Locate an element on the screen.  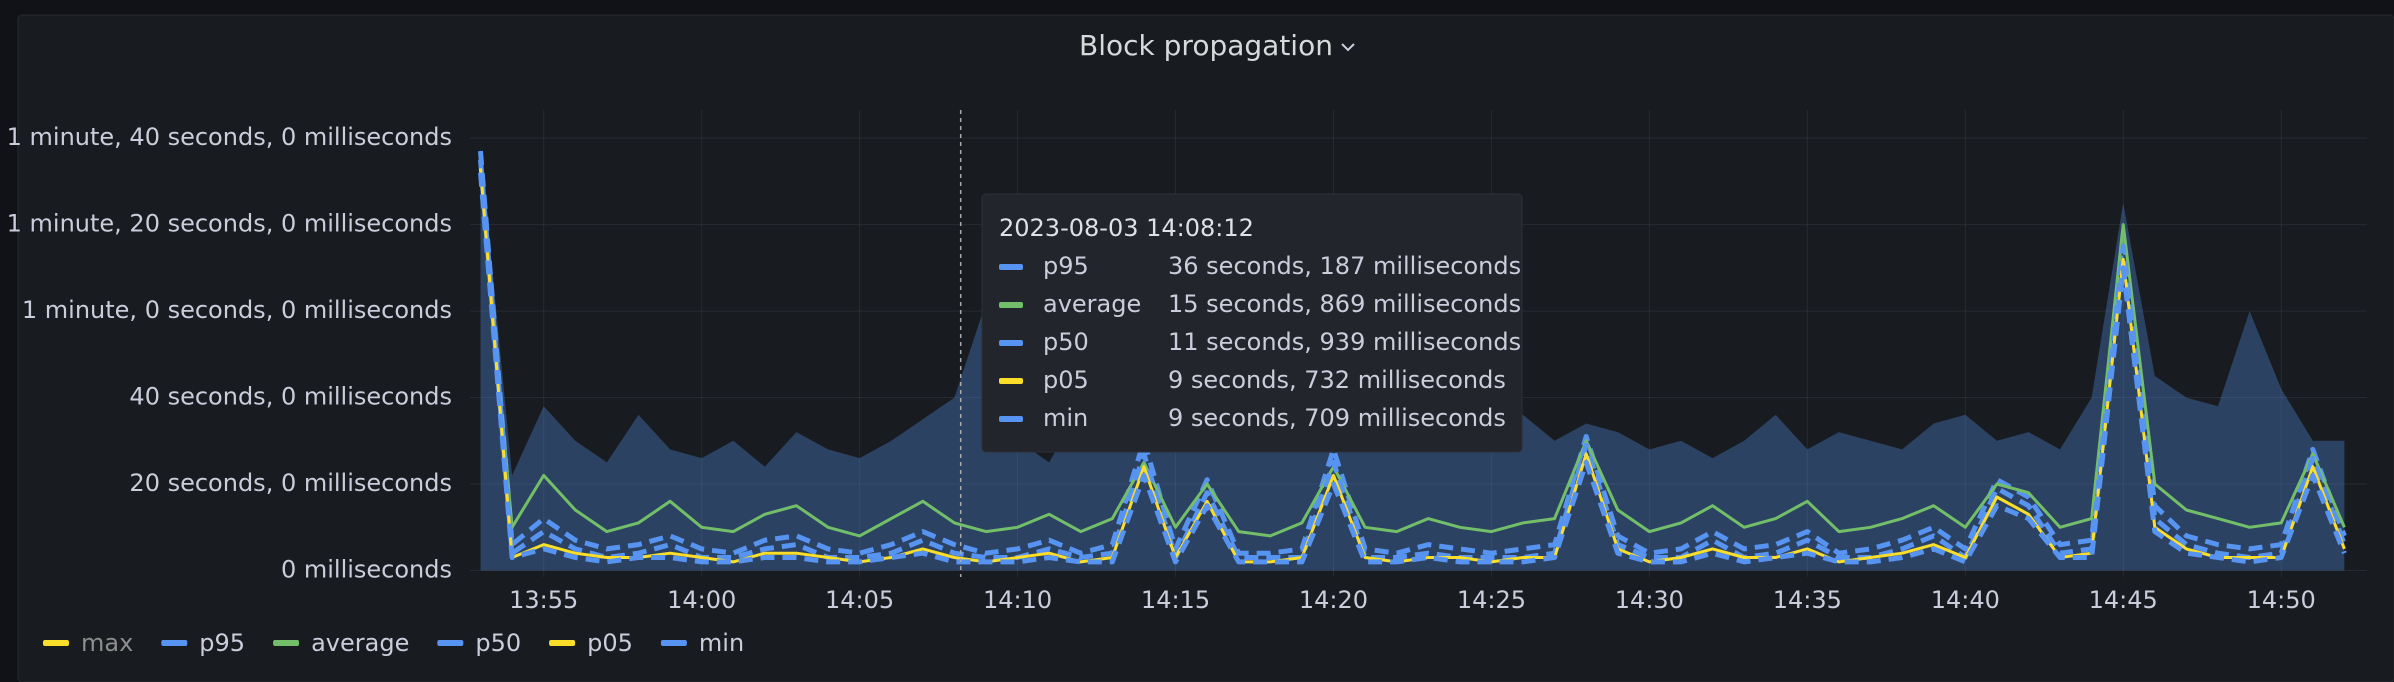
y-tick-label: 1 minute, 0 seconds, 0 milliseconds is located at coordinates (237, 310).